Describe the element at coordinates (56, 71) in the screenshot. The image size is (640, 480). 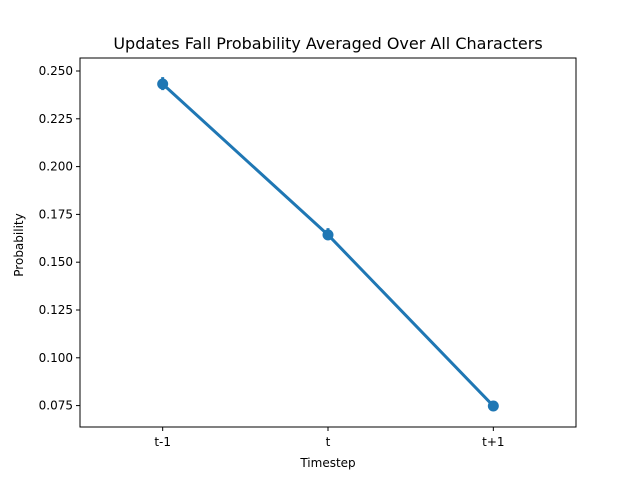
I see `y-tick-label: 0.250` at that location.